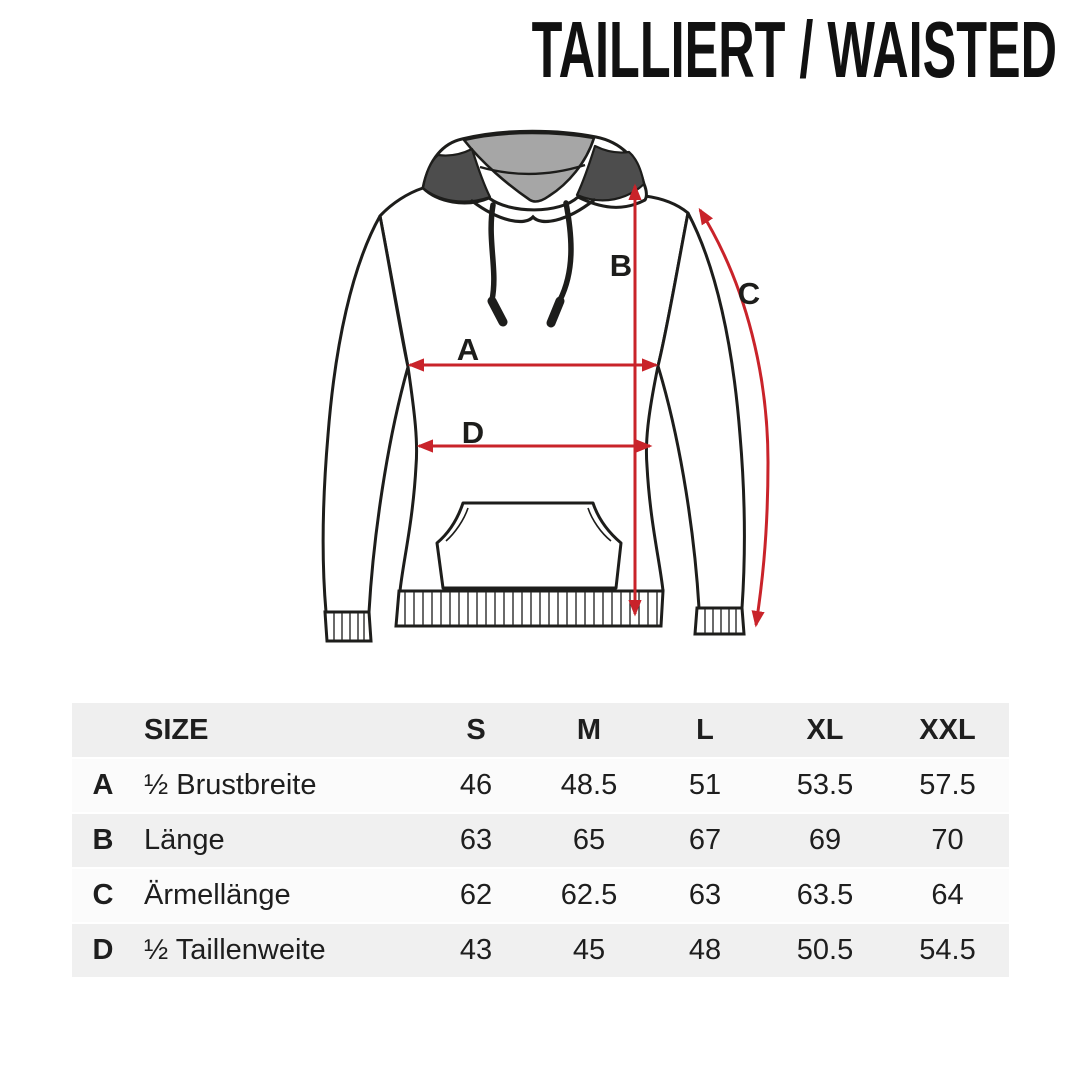 The width and height of the screenshot is (1080, 1080). Describe the element at coordinates (103, 895) in the screenshot. I see `row-letter: C` at that location.